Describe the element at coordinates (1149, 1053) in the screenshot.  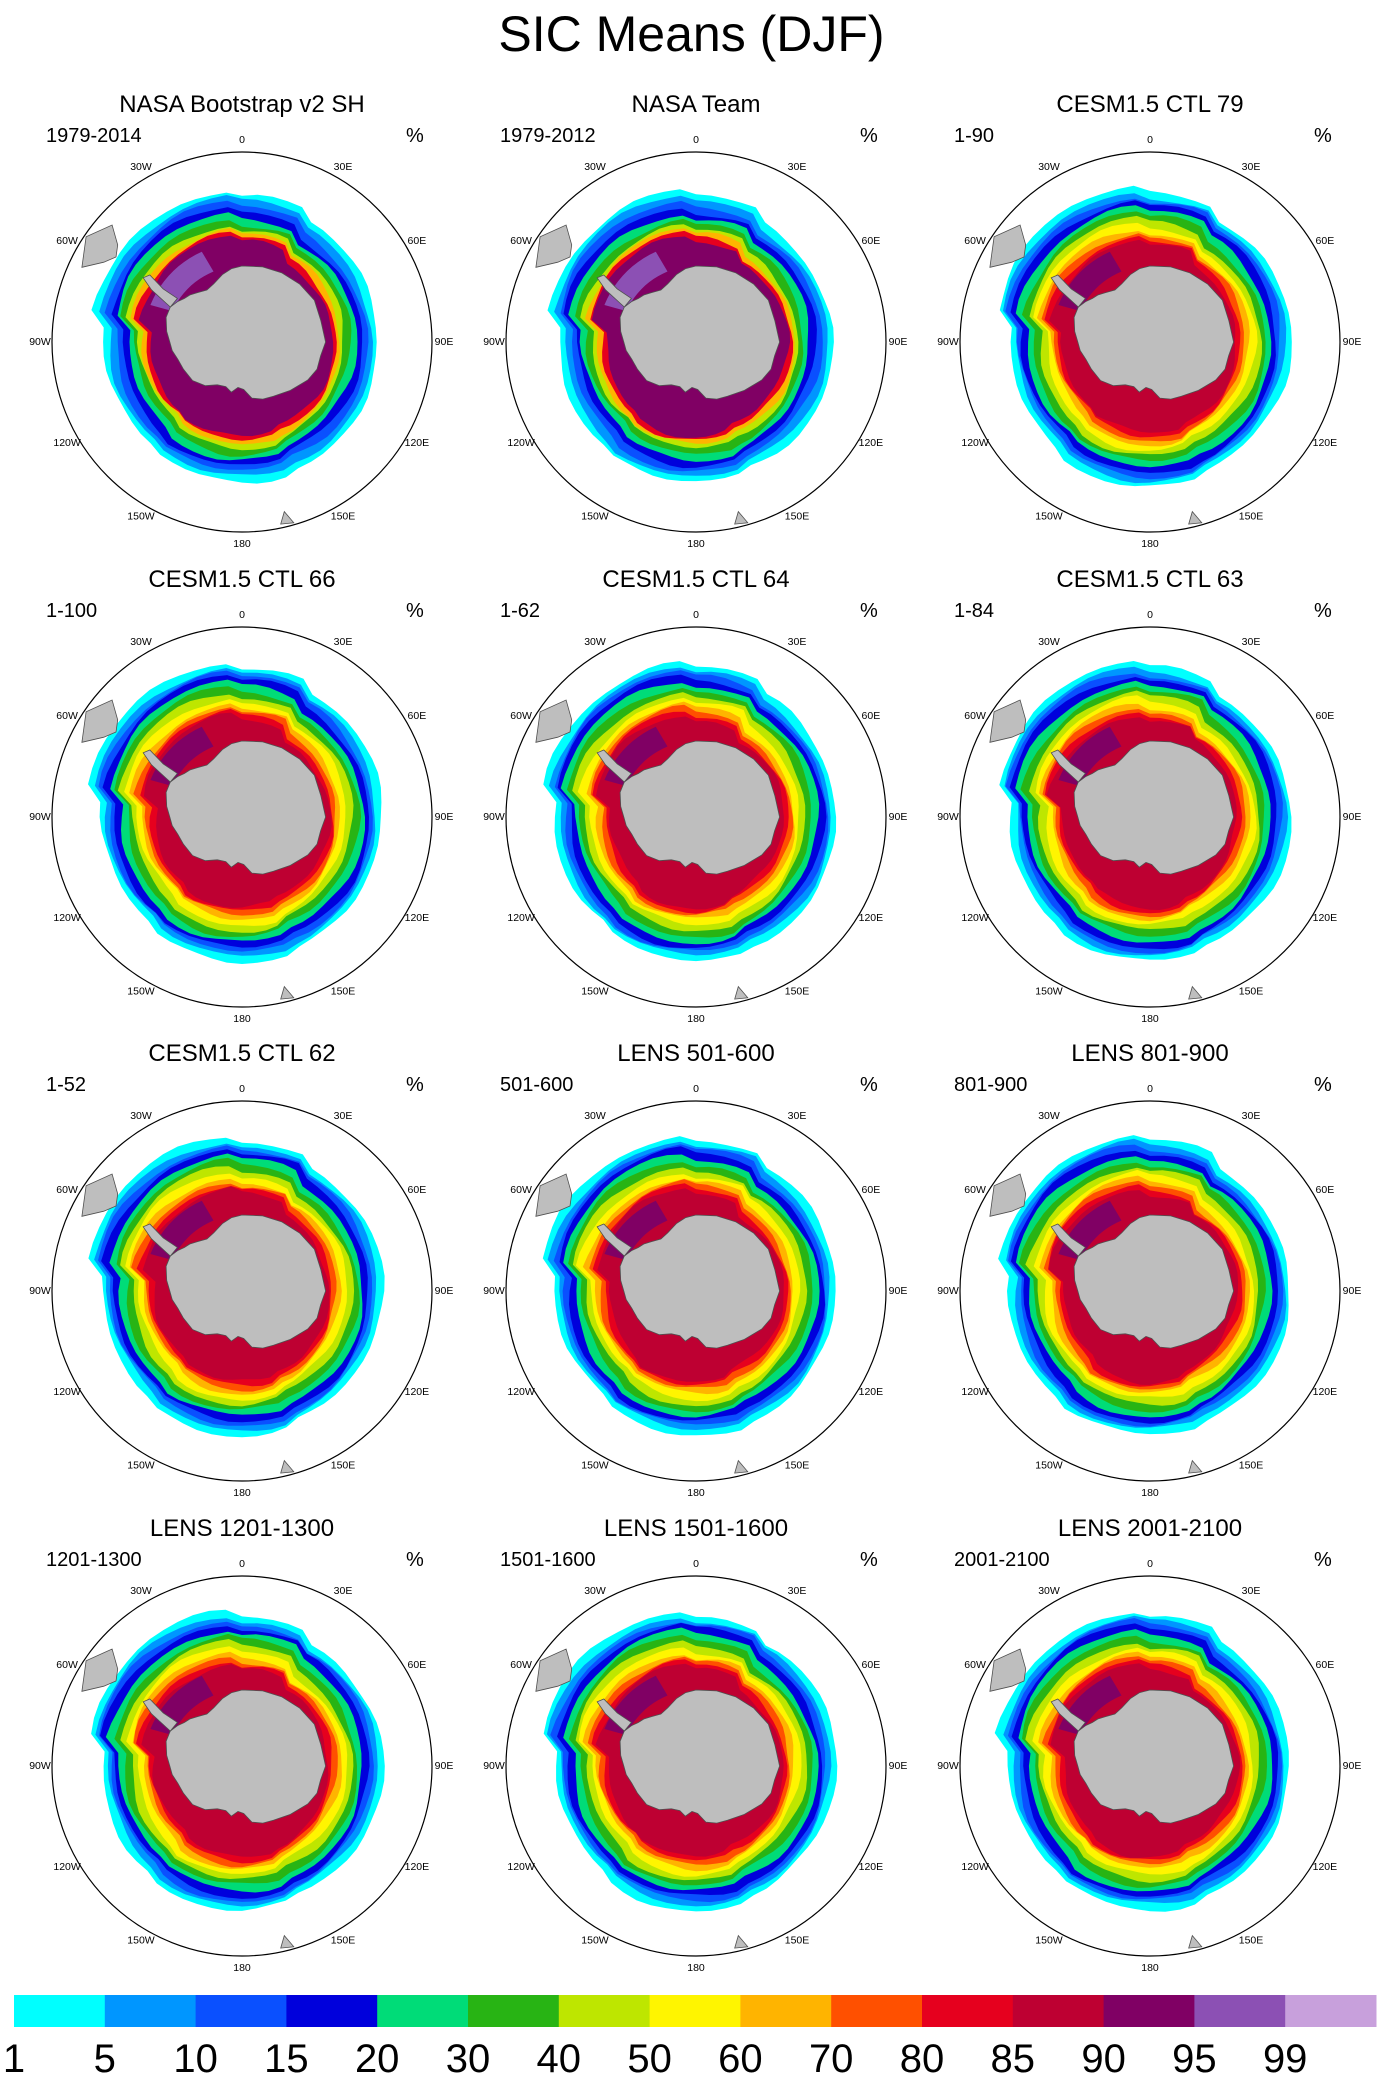
I see `panel-title: LENS 801-900` at that location.